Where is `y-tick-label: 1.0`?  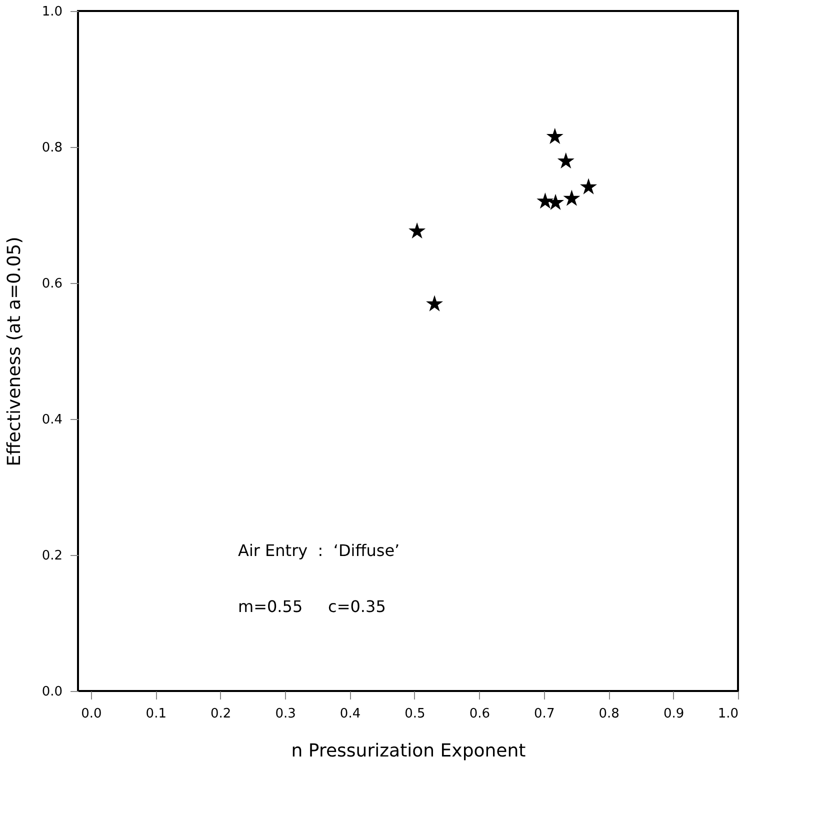 y-tick-label: 1.0 is located at coordinates (52, 12).